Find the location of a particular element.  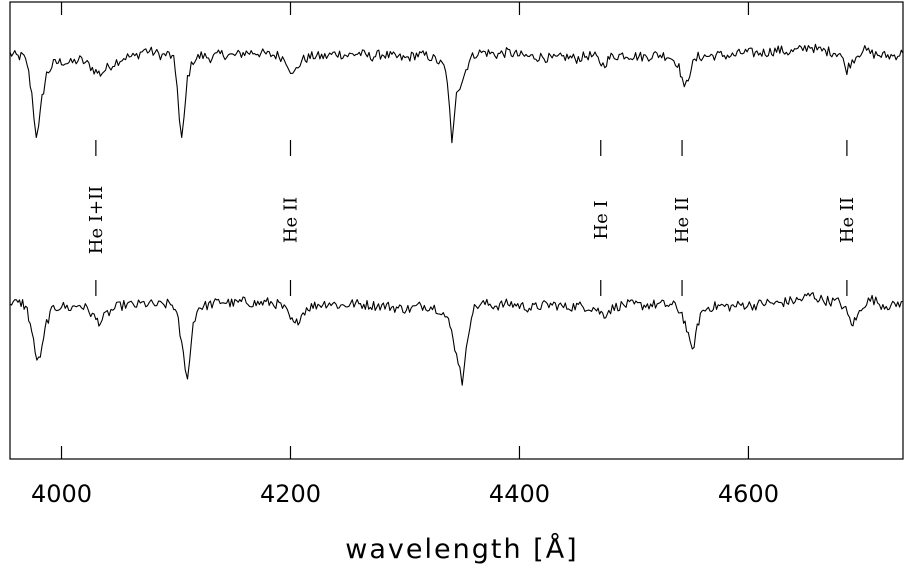

x-axis-title: wavelength [Å] is located at coordinates (461, 549).